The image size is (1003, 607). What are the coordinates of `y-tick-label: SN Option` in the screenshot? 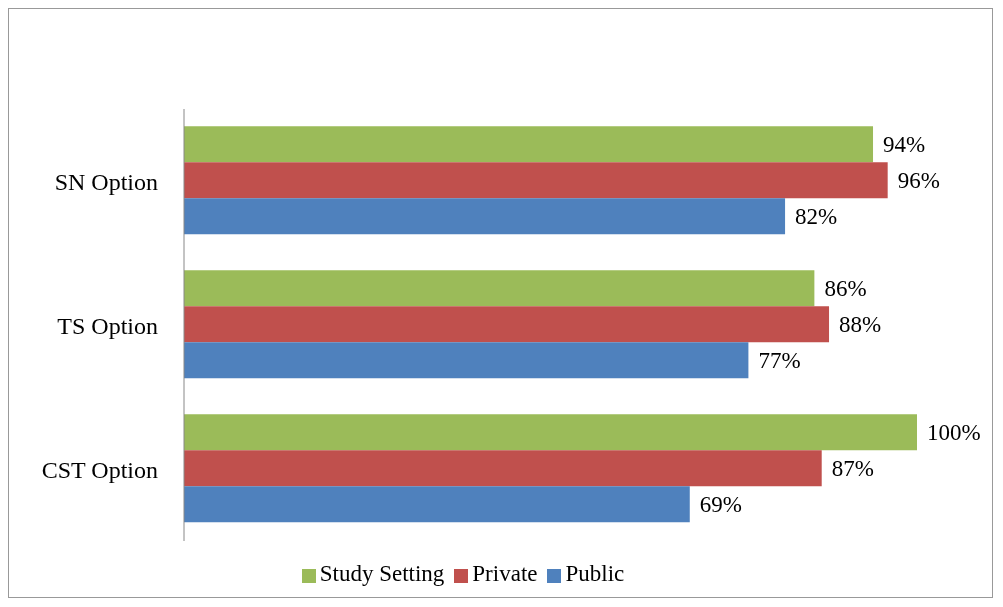 It's located at (106, 181).